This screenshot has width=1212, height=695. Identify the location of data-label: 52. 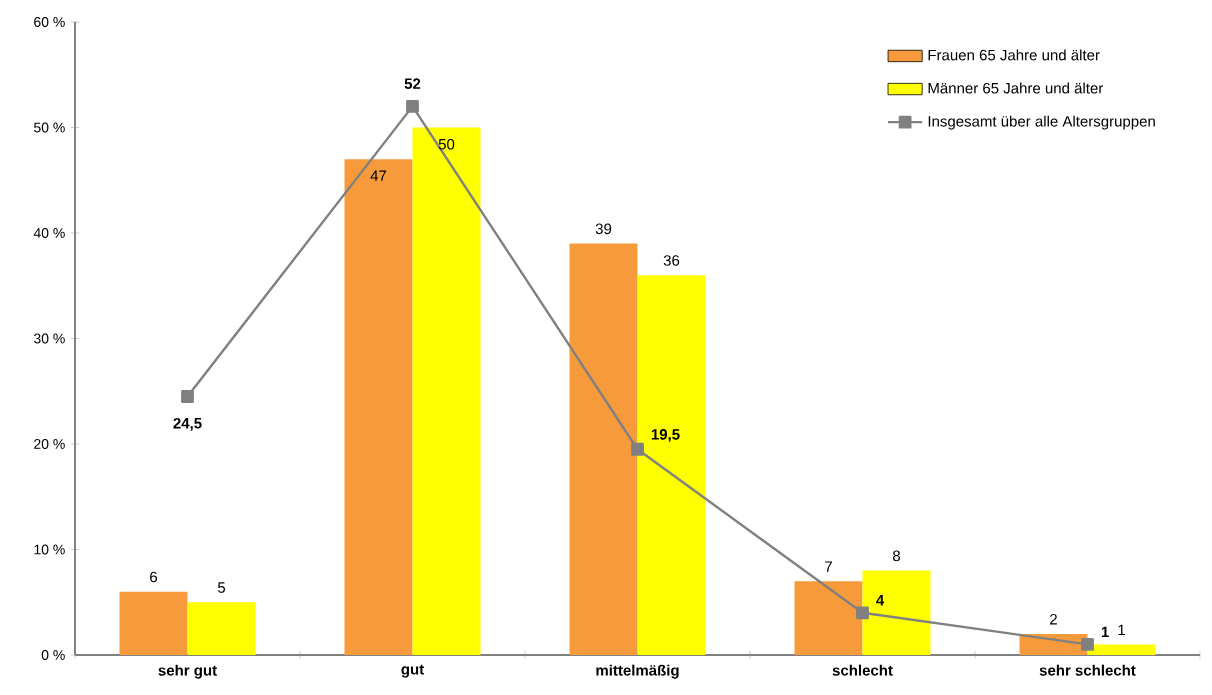
(412, 83).